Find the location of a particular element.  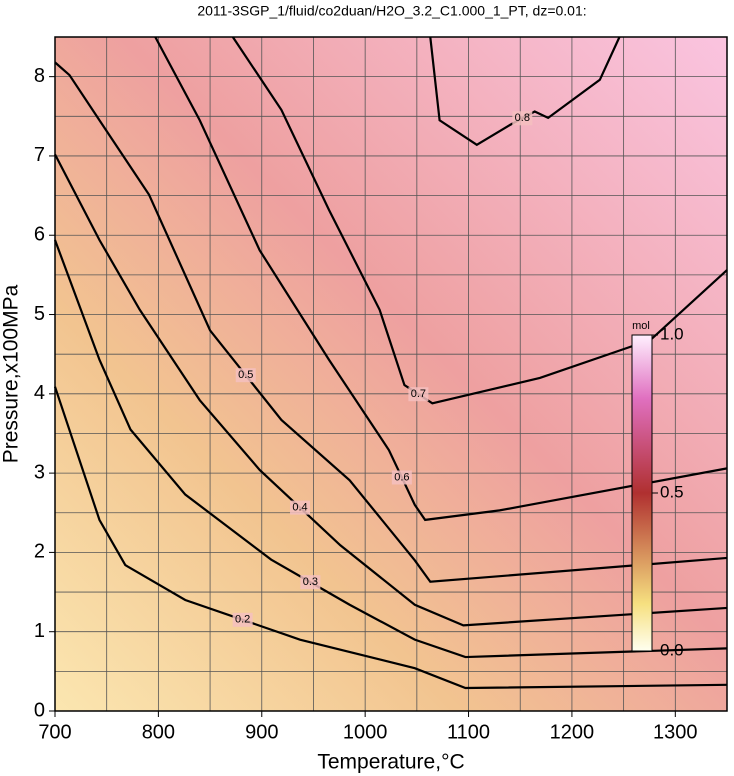

contour-label: 0.4 is located at coordinates (299, 508).